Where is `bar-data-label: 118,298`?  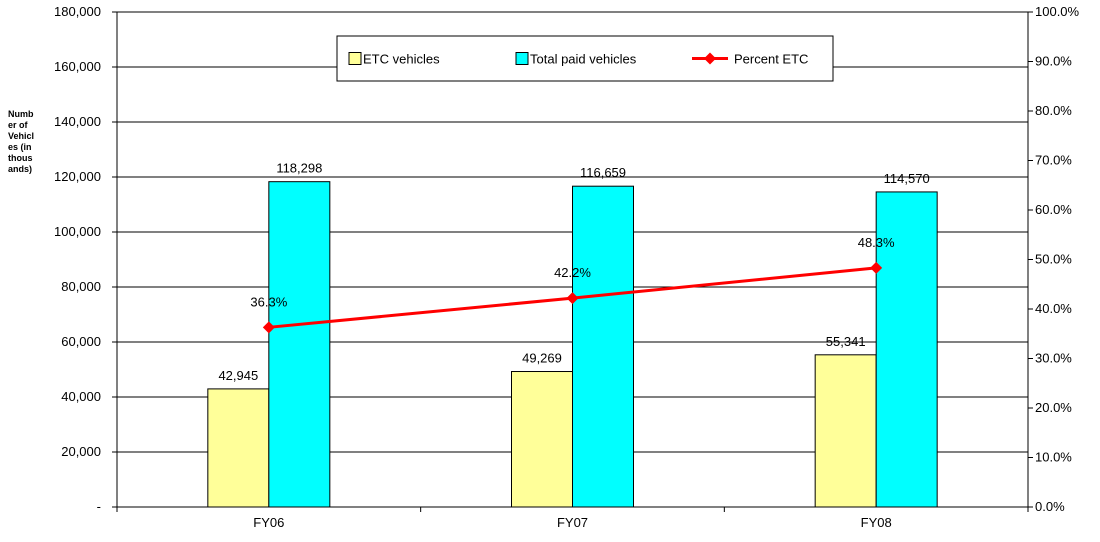 bar-data-label: 118,298 is located at coordinates (299, 168).